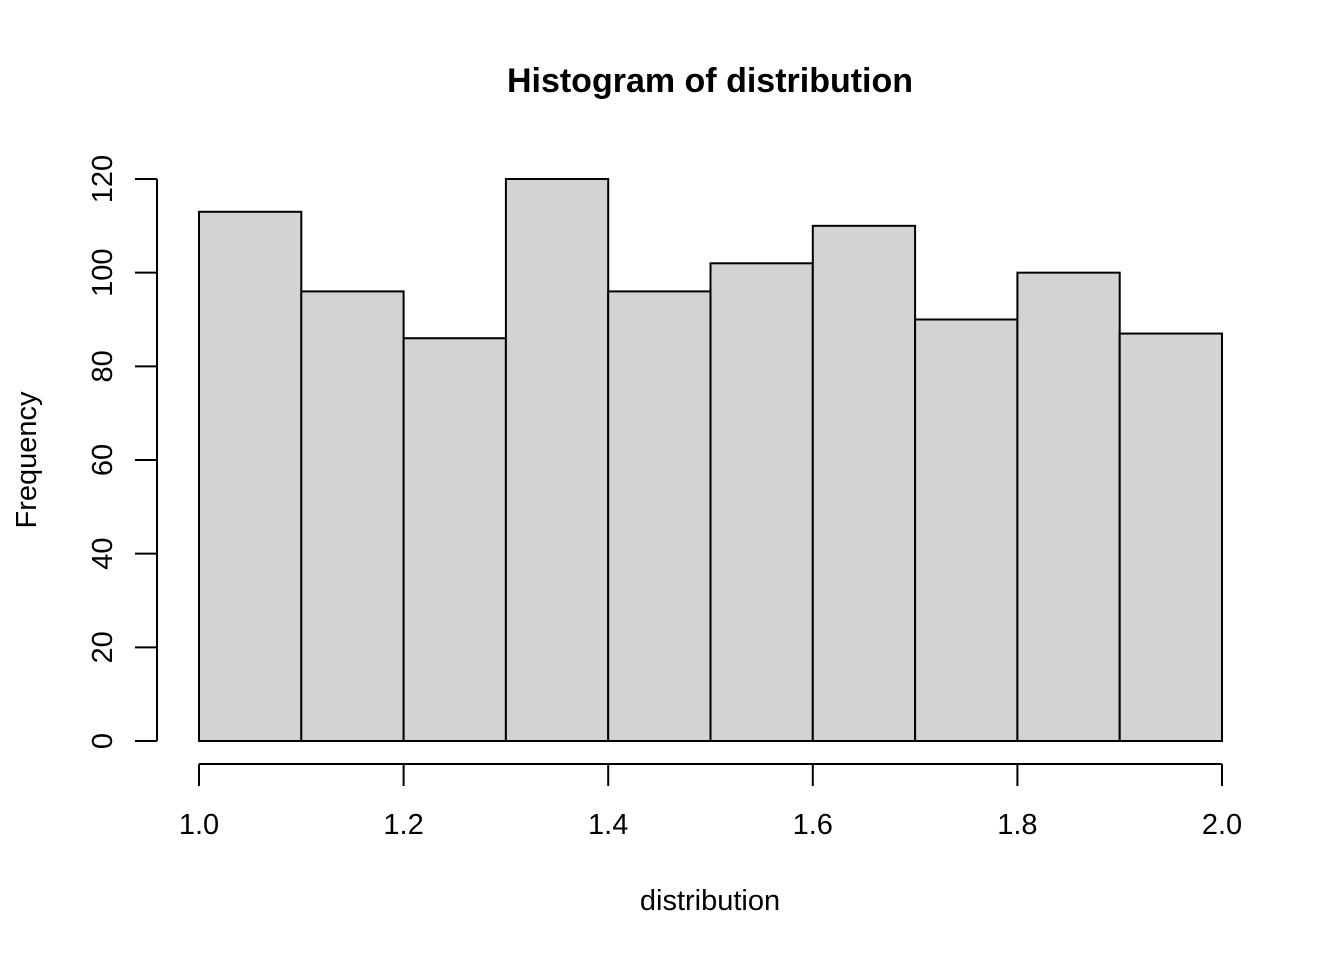 The width and height of the screenshot is (1344, 965). Describe the element at coordinates (103, 554) in the screenshot. I see `y-tick-label: 40` at that location.